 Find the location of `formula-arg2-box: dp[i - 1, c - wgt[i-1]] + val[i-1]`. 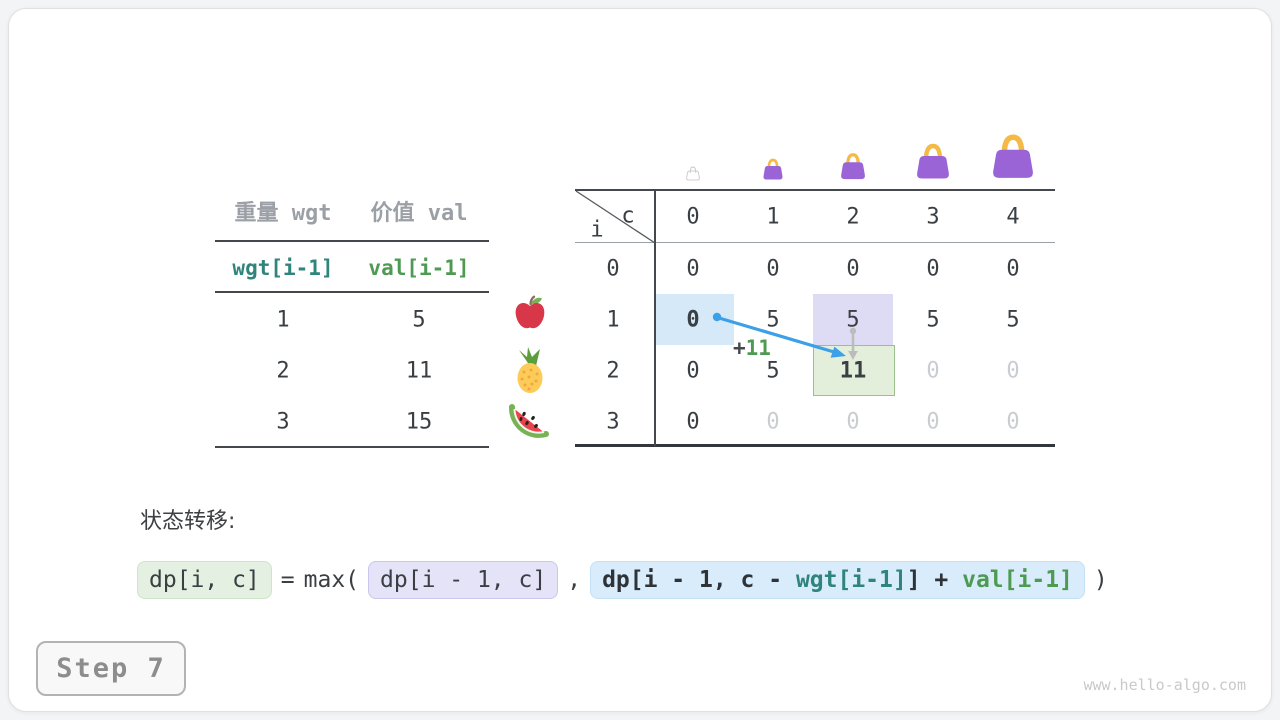

formula-arg2-box: dp[i - 1, c - wgt[i-1]] + val[i-1] is located at coordinates (837, 580).